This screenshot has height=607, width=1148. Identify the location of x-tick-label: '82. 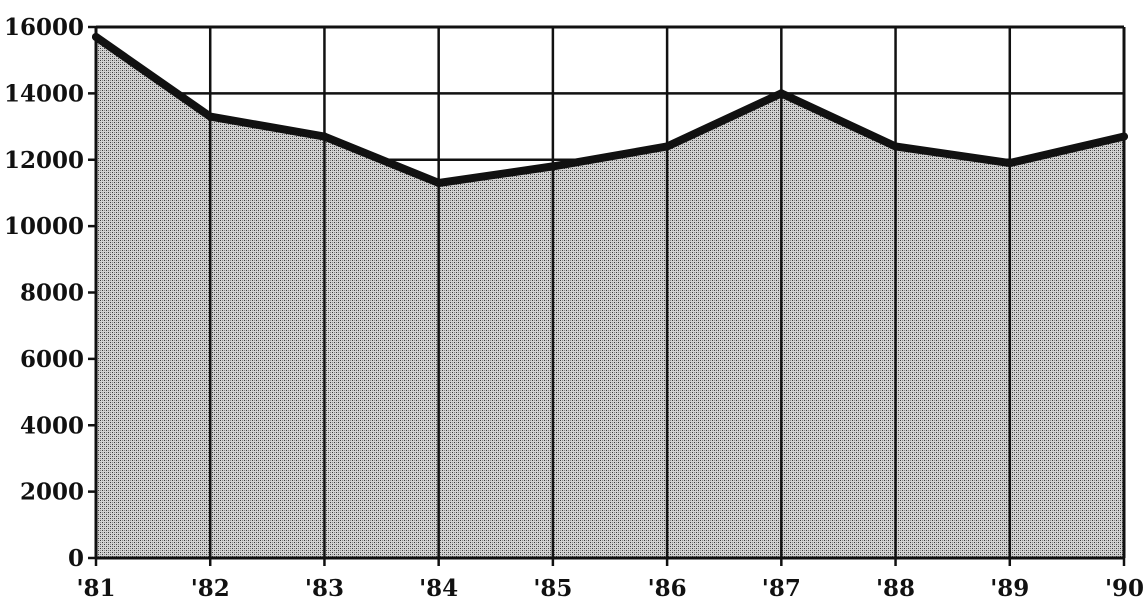
(210, 588).